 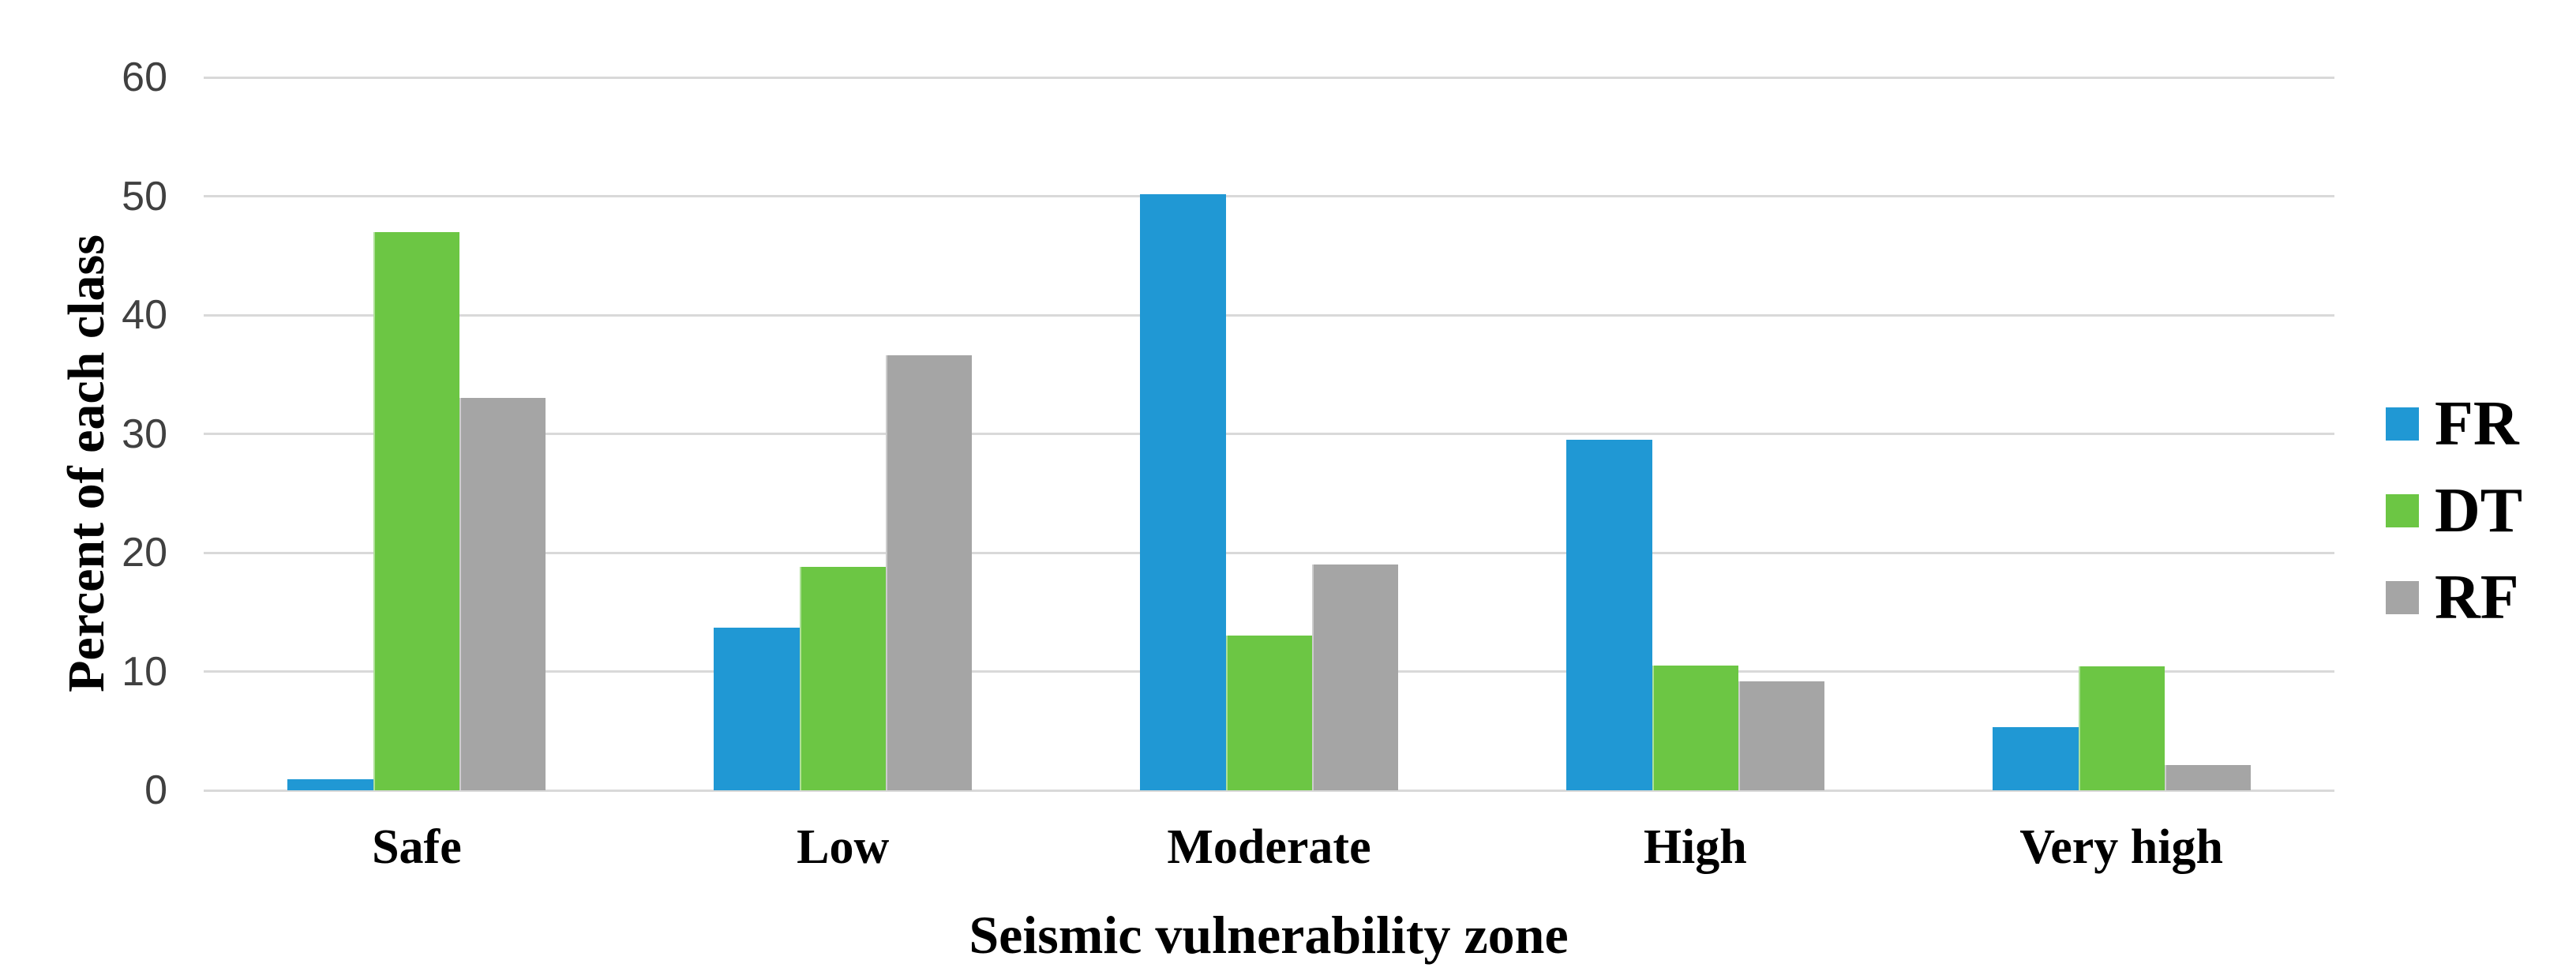 What do you see at coordinates (2402, 511) in the screenshot?
I see `legend-swatch-DT` at bounding box center [2402, 511].